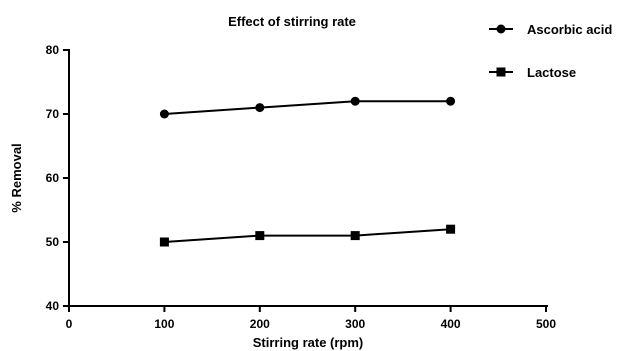 The height and width of the screenshot is (351, 619). What do you see at coordinates (501, 72) in the screenshot?
I see `legend-marker-lactose` at bounding box center [501, 72].